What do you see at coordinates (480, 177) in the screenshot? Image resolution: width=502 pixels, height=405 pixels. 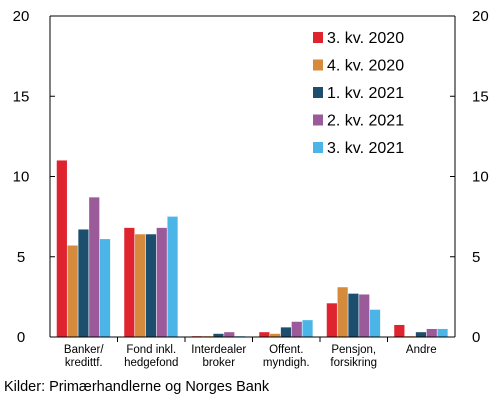 I see `y-tick-label-right: 10` at bounding box center [480, 177].